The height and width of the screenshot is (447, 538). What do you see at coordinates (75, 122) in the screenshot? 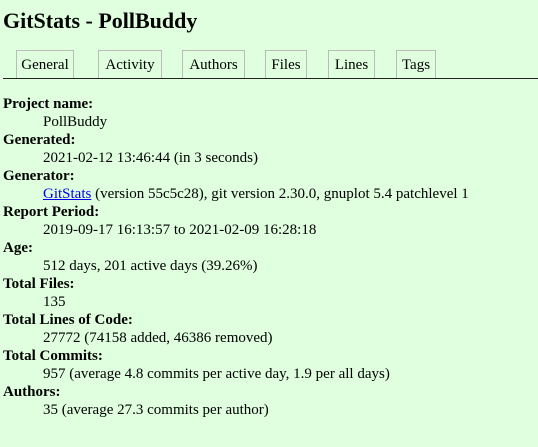
I see `project-name-value: PollBuddy` at bounding box center [75, 122].